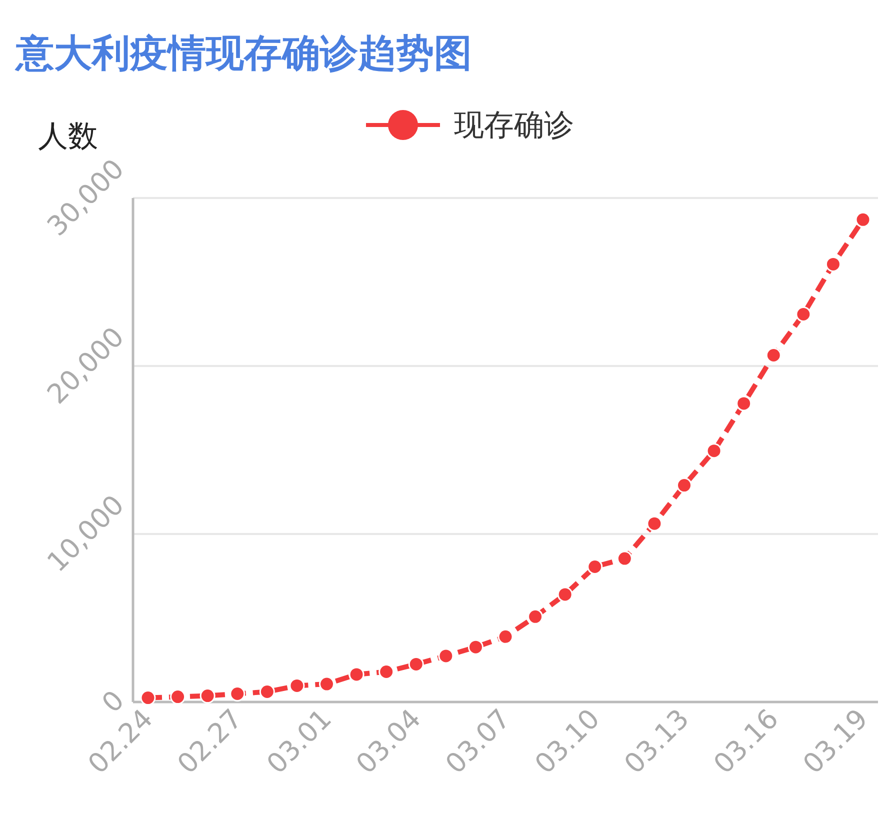 Image resolution: width=892 pixels, height=825 pixels. What do you see at coordinates (243, 53) in the screenshot?
I see `chart-title: 意大利疫情现存确诊趋势图` at bounding box center [243, 53].